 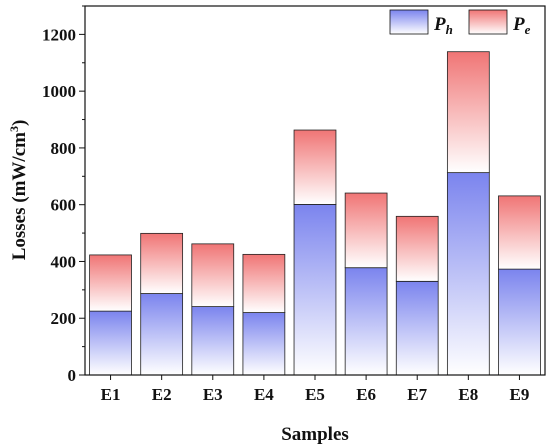 I want to click on bar-e2-pe, so click(x=162, y=263).